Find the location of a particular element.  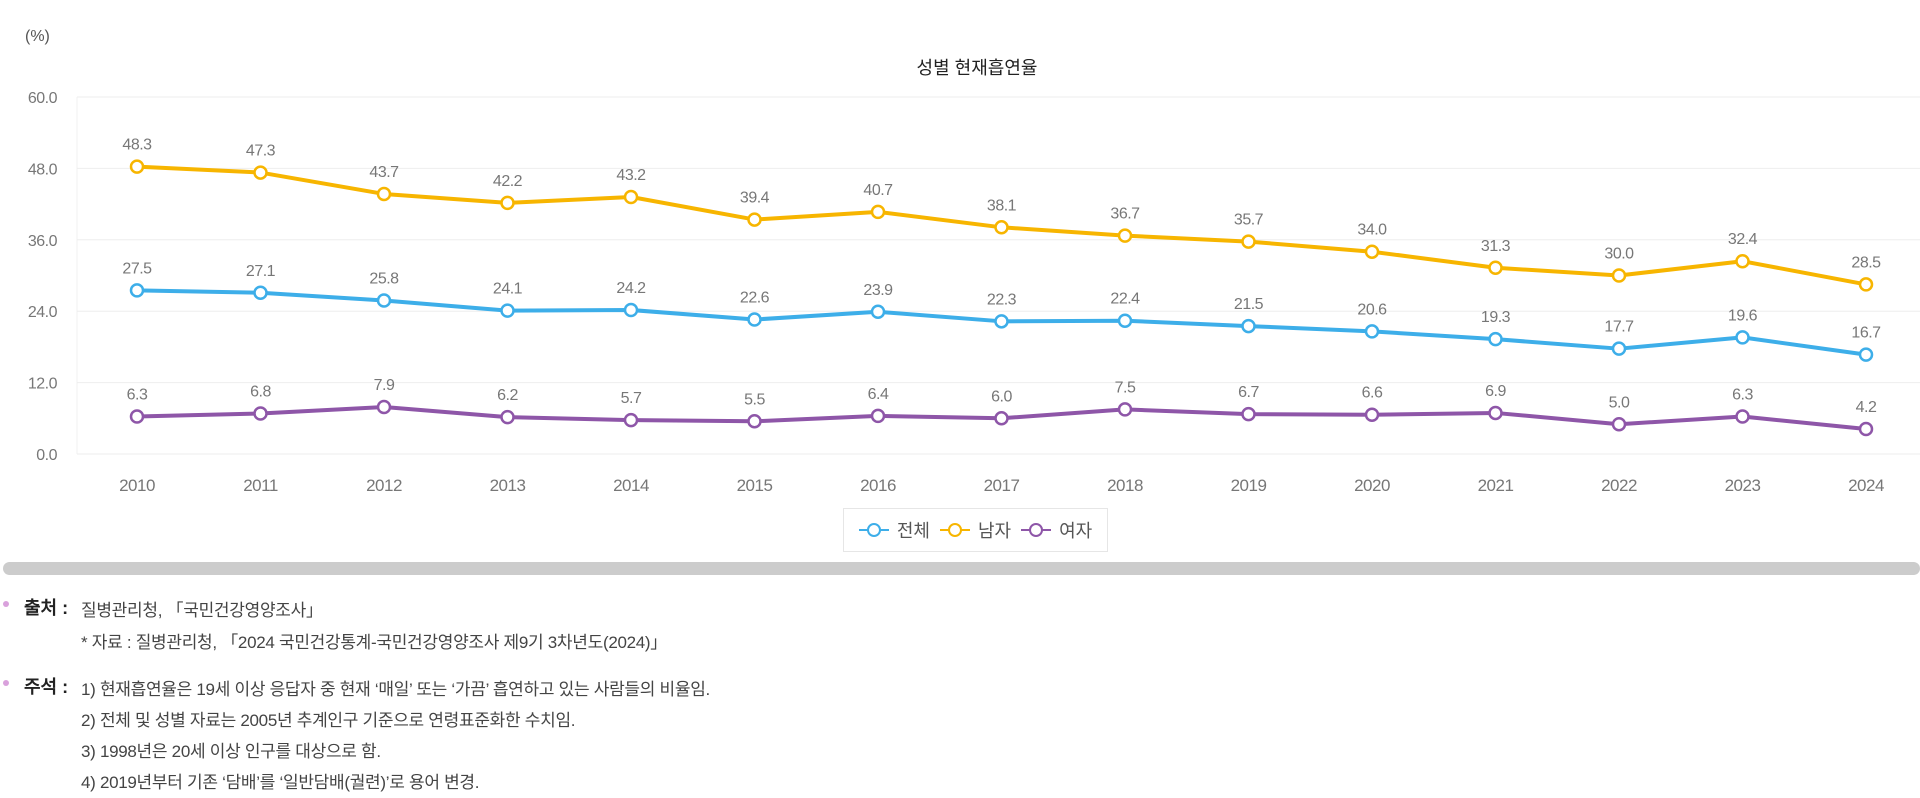

x-tick-label: 2012 is located at coordinates (384, 485).